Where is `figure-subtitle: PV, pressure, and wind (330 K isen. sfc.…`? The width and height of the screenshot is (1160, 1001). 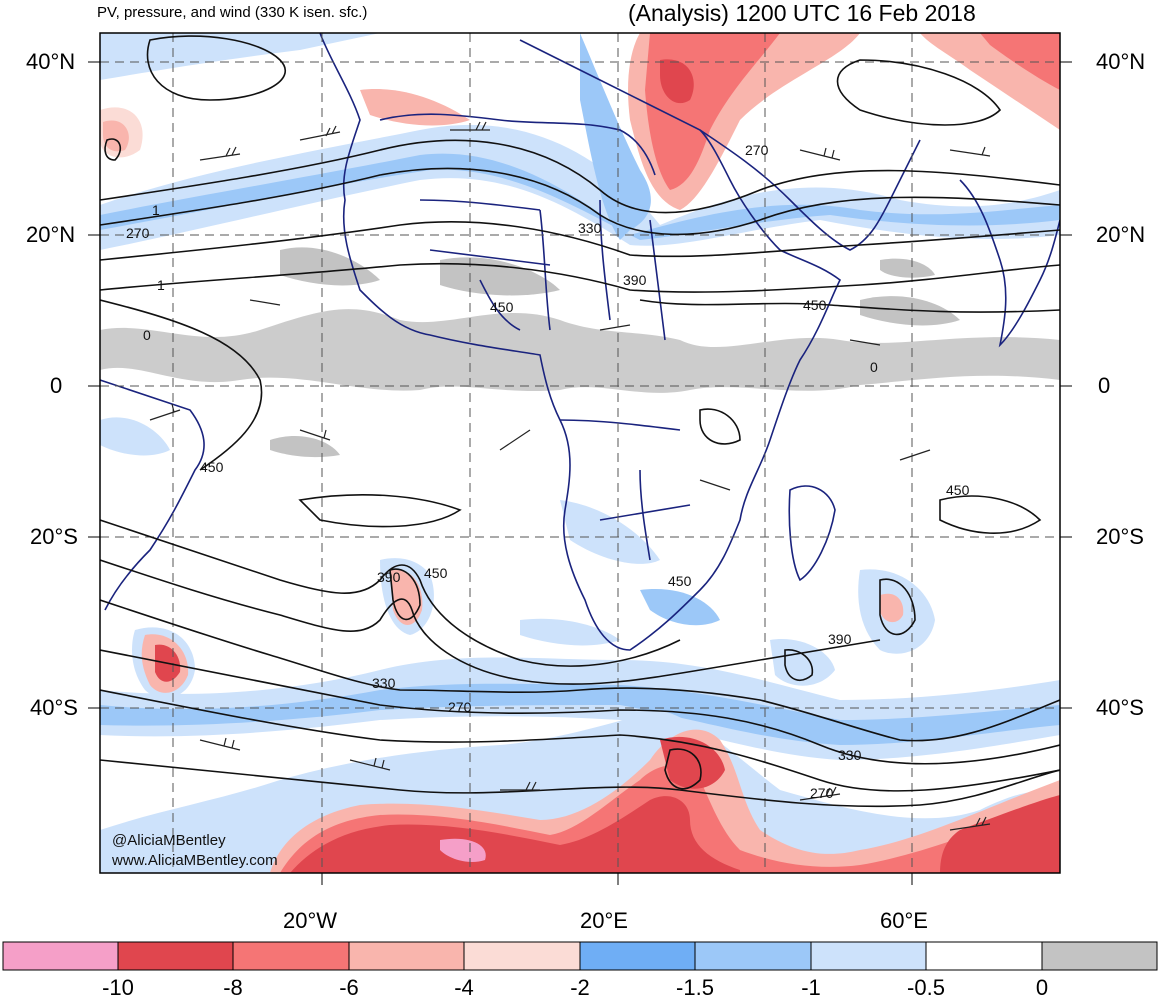
figure-subtitle: PV, pressure, and wind (330 K isen. sfc.… is located at coordinates (232, 12).